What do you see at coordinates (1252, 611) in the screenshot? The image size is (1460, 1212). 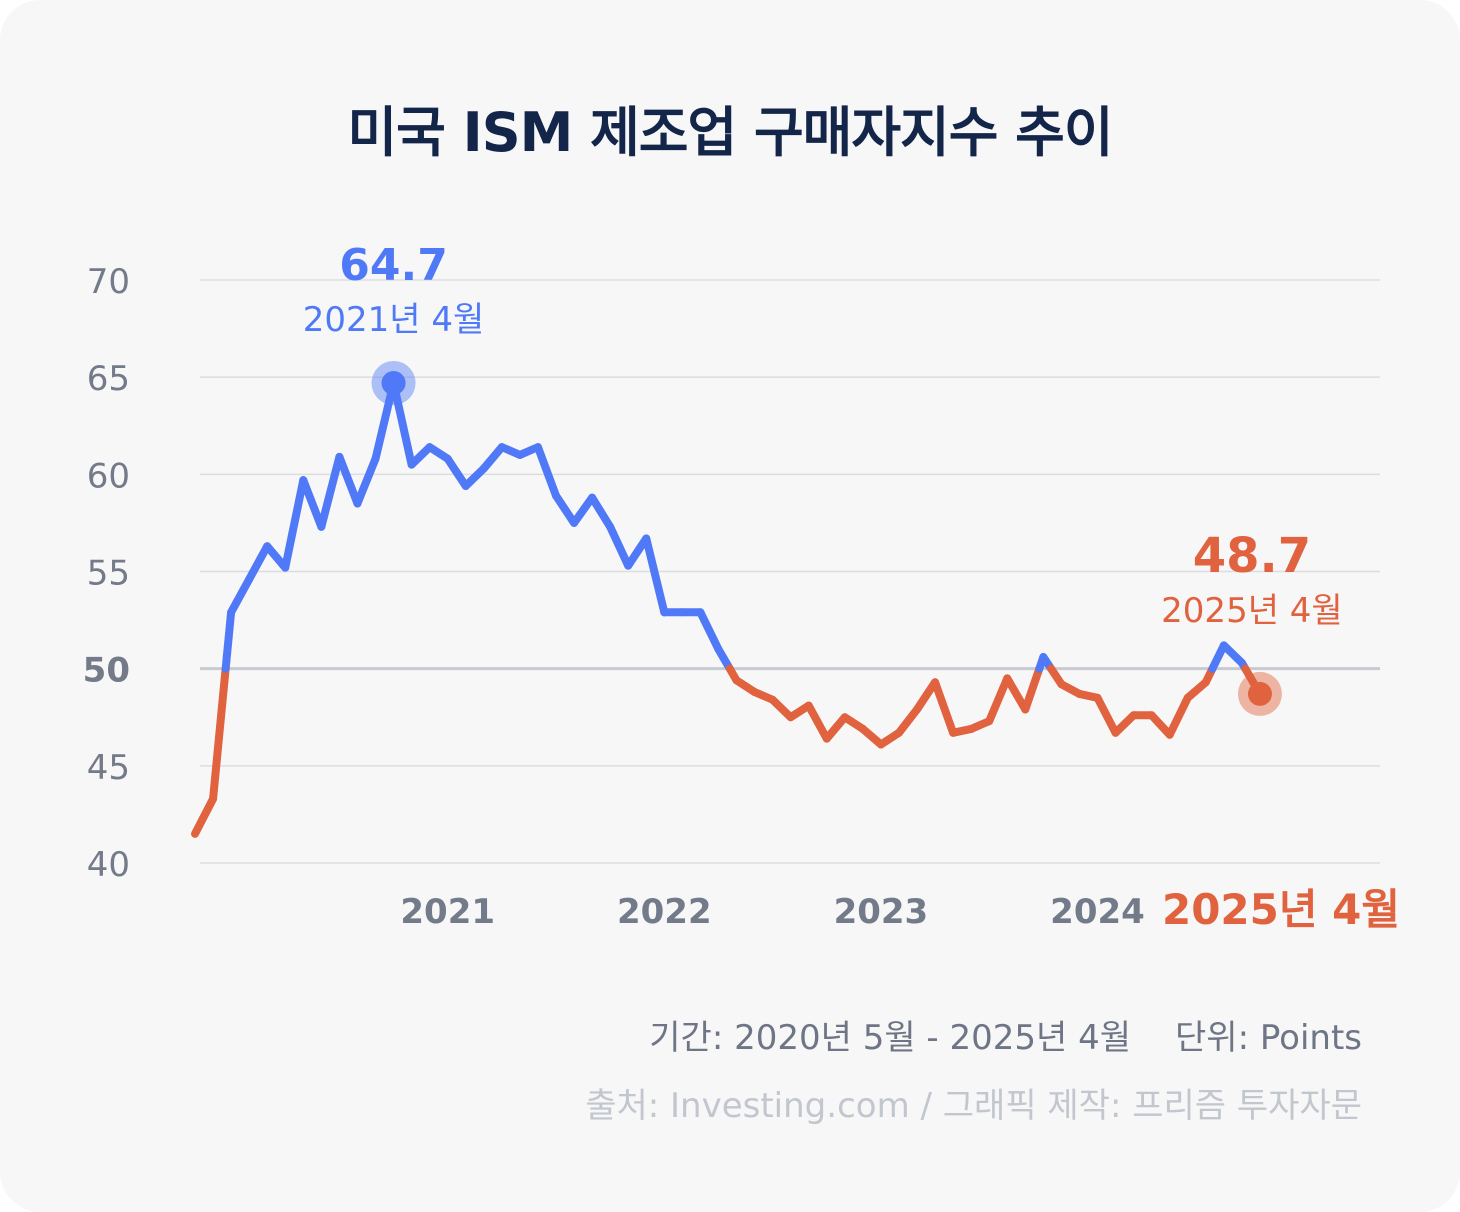 I see `latest-date-label: 2025년 4월` at bounding box center [1252, 611].